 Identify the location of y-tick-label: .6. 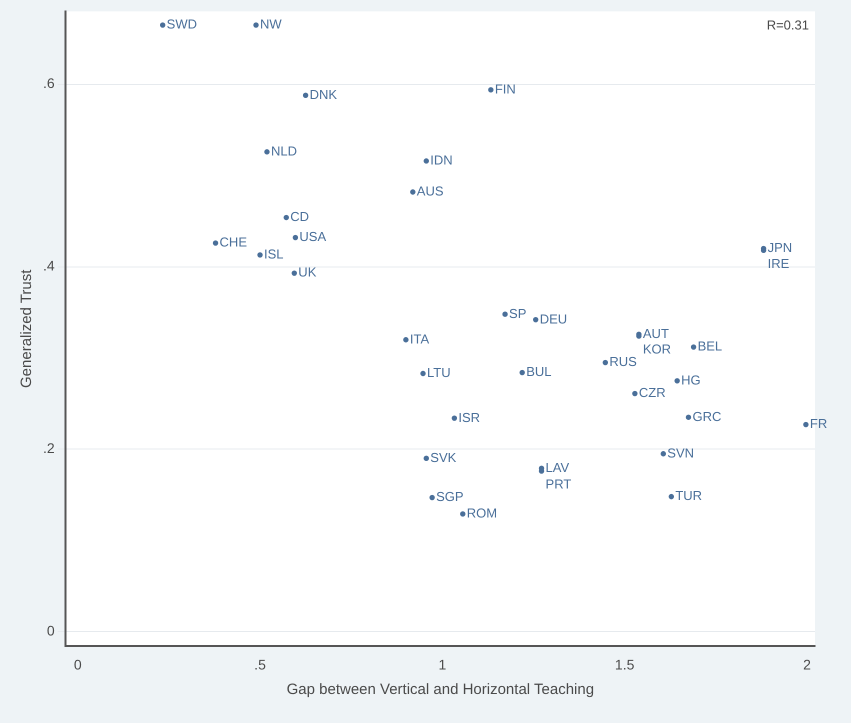
(48, 83).